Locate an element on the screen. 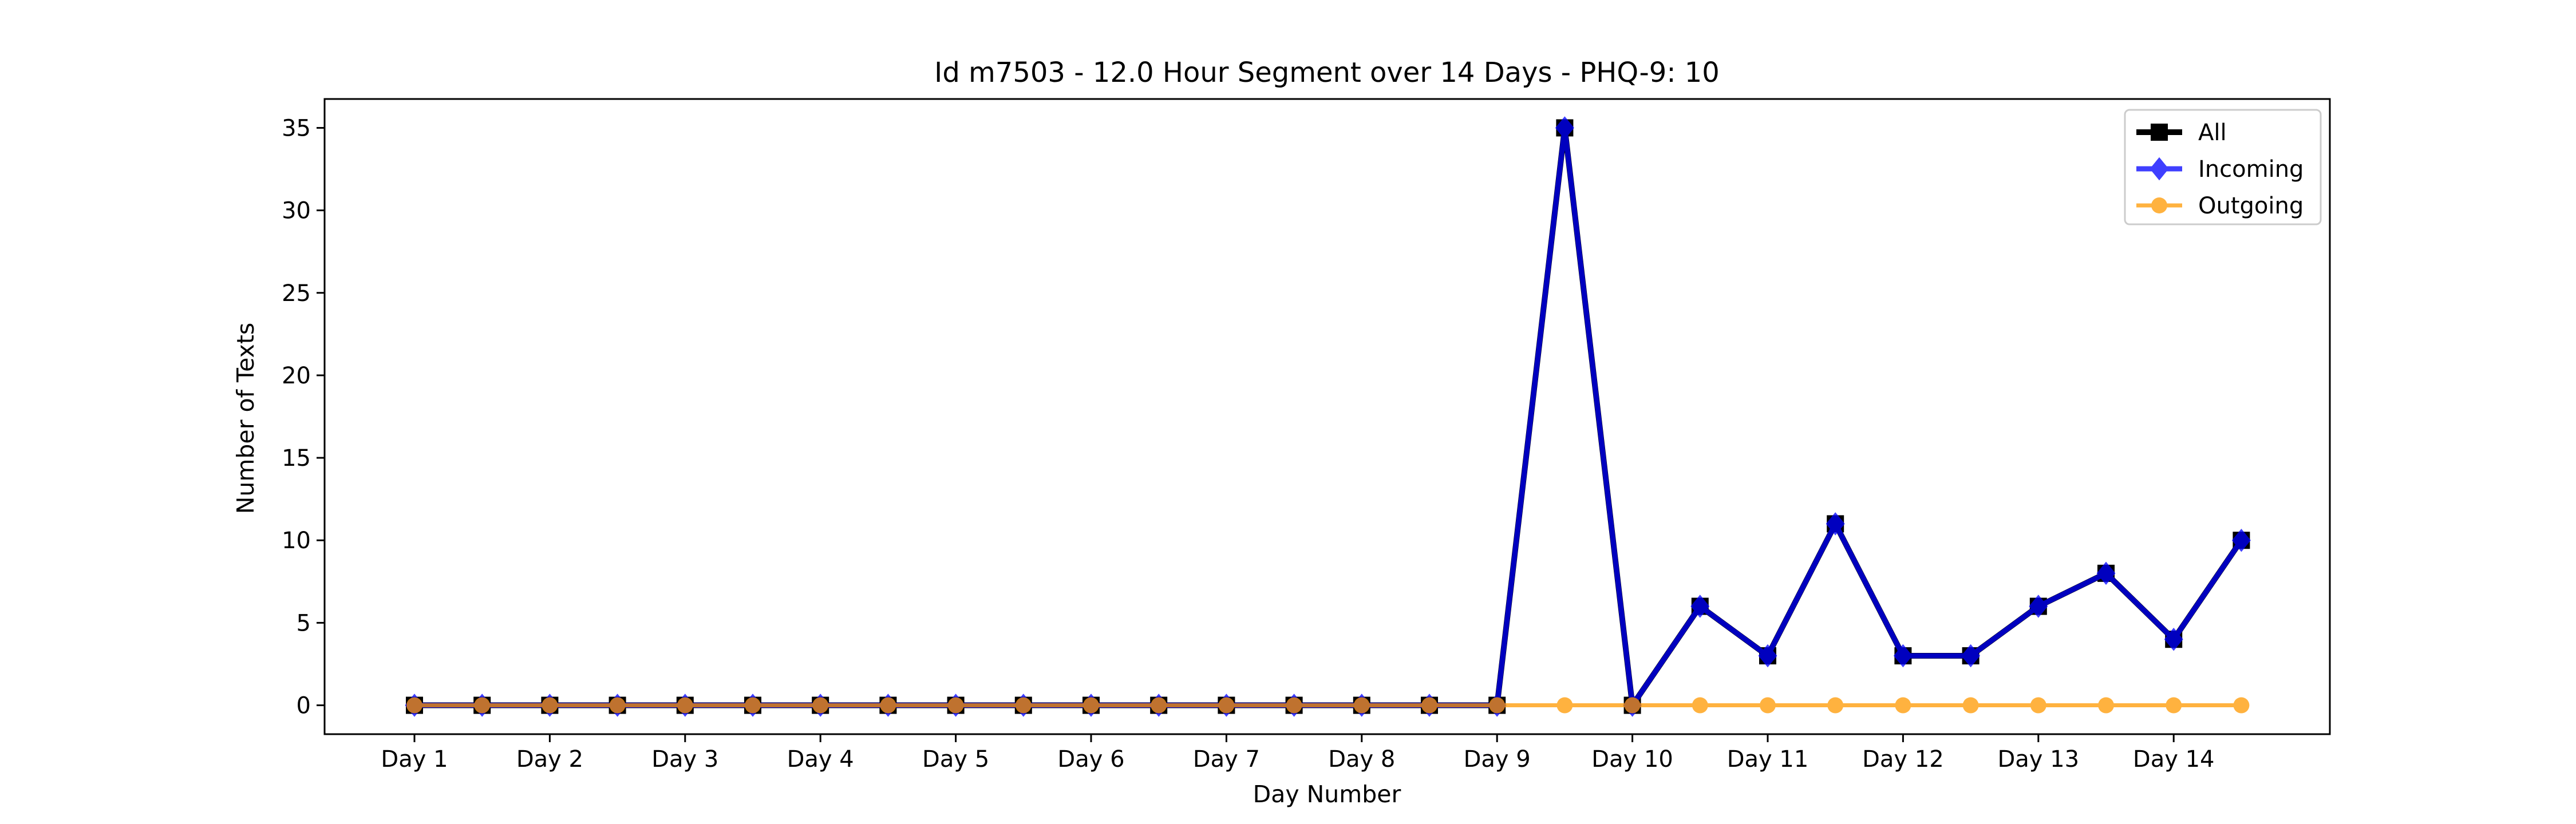 The width and height of the screenshot is (2576, 824). legend-box is located at coordinates (2223, 167).